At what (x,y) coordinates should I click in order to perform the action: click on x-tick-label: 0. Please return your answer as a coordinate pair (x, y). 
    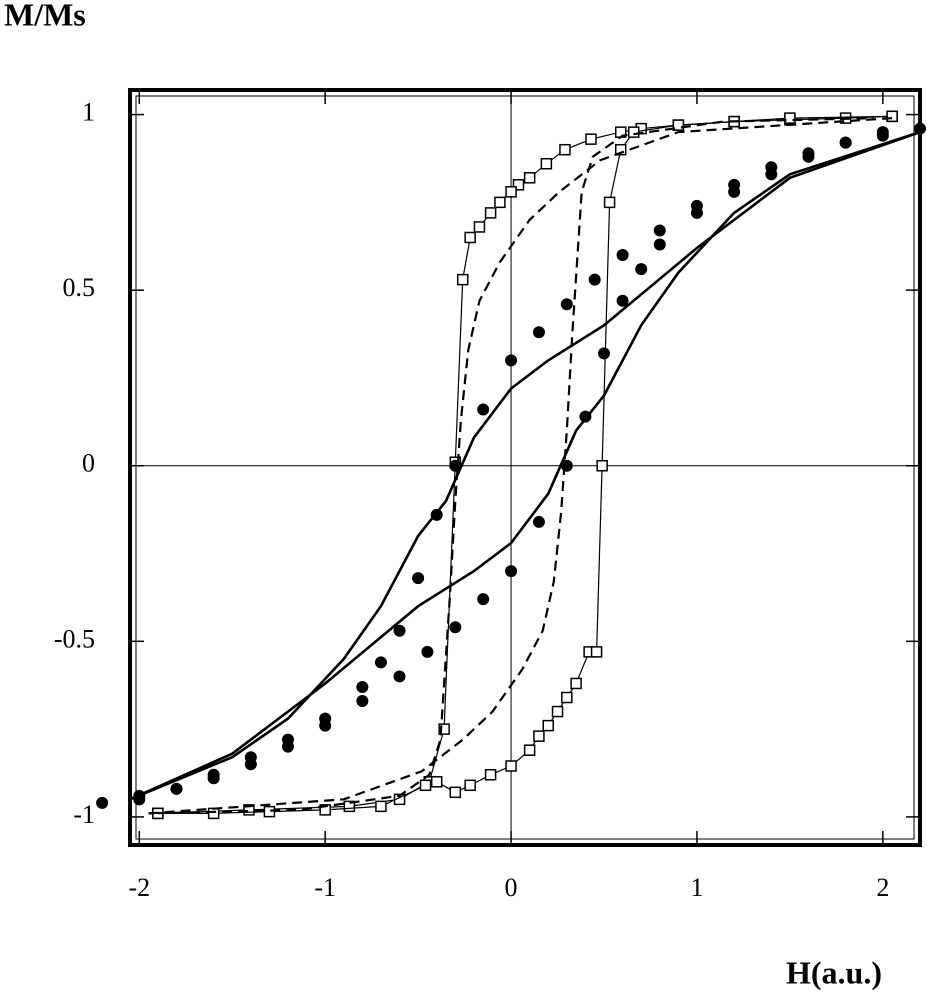
    Looking at the image, I should click on (511, 887).